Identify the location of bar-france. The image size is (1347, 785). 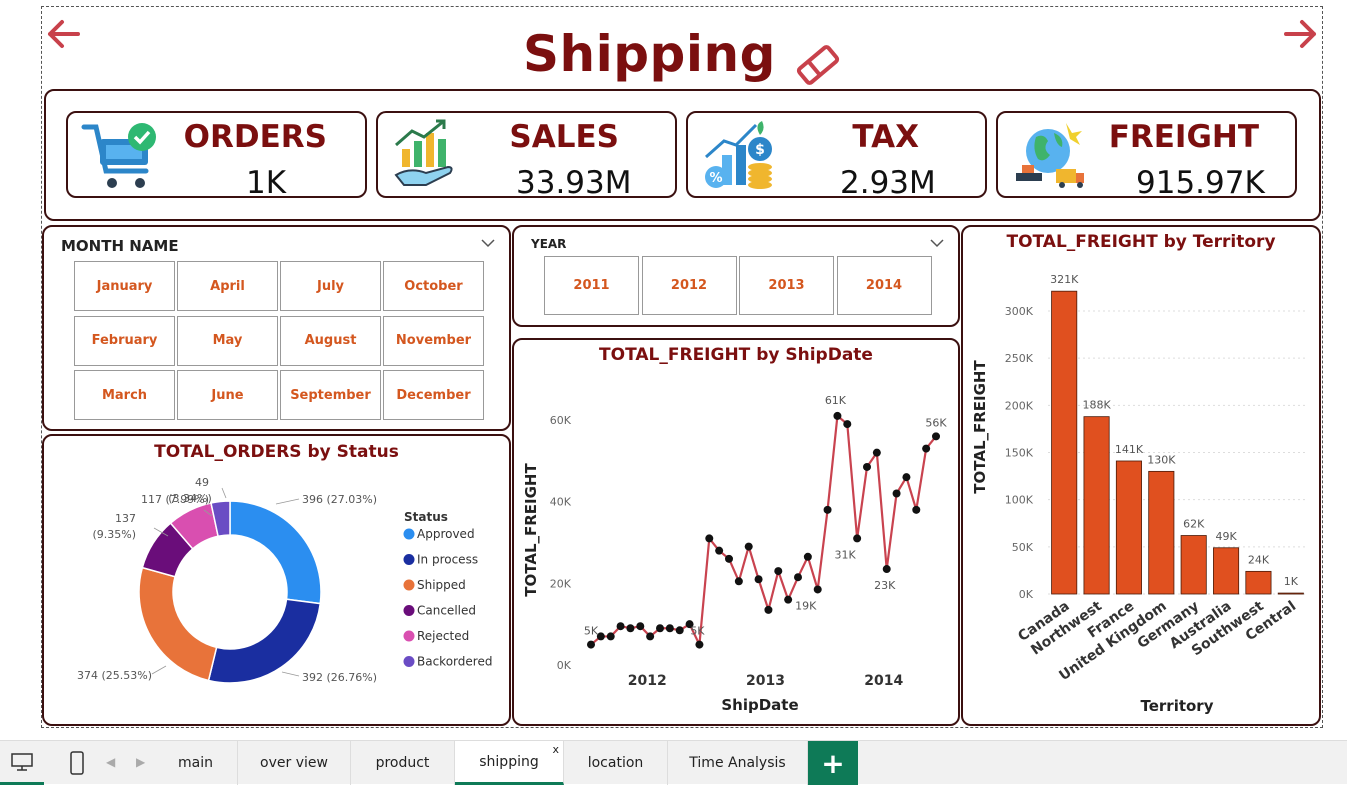
(1128, 527).